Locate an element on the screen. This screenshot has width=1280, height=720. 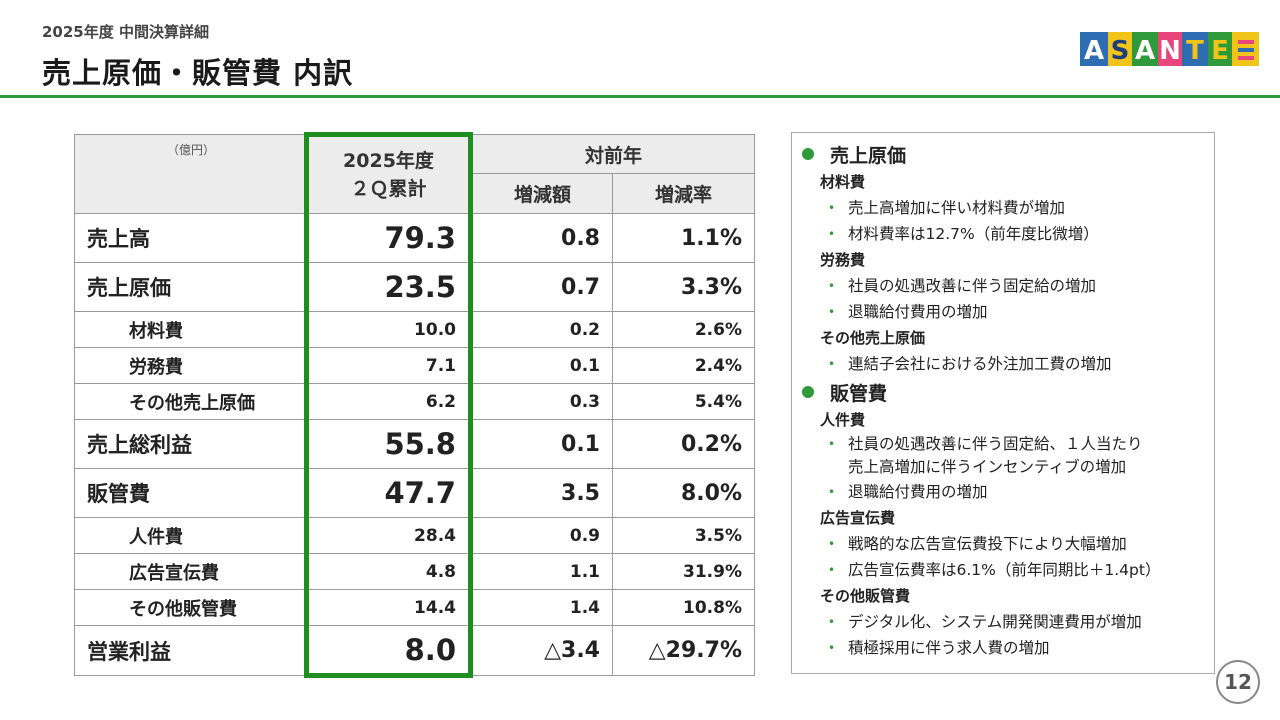
category-label: 労務費 is located at coordinates (843, 260).